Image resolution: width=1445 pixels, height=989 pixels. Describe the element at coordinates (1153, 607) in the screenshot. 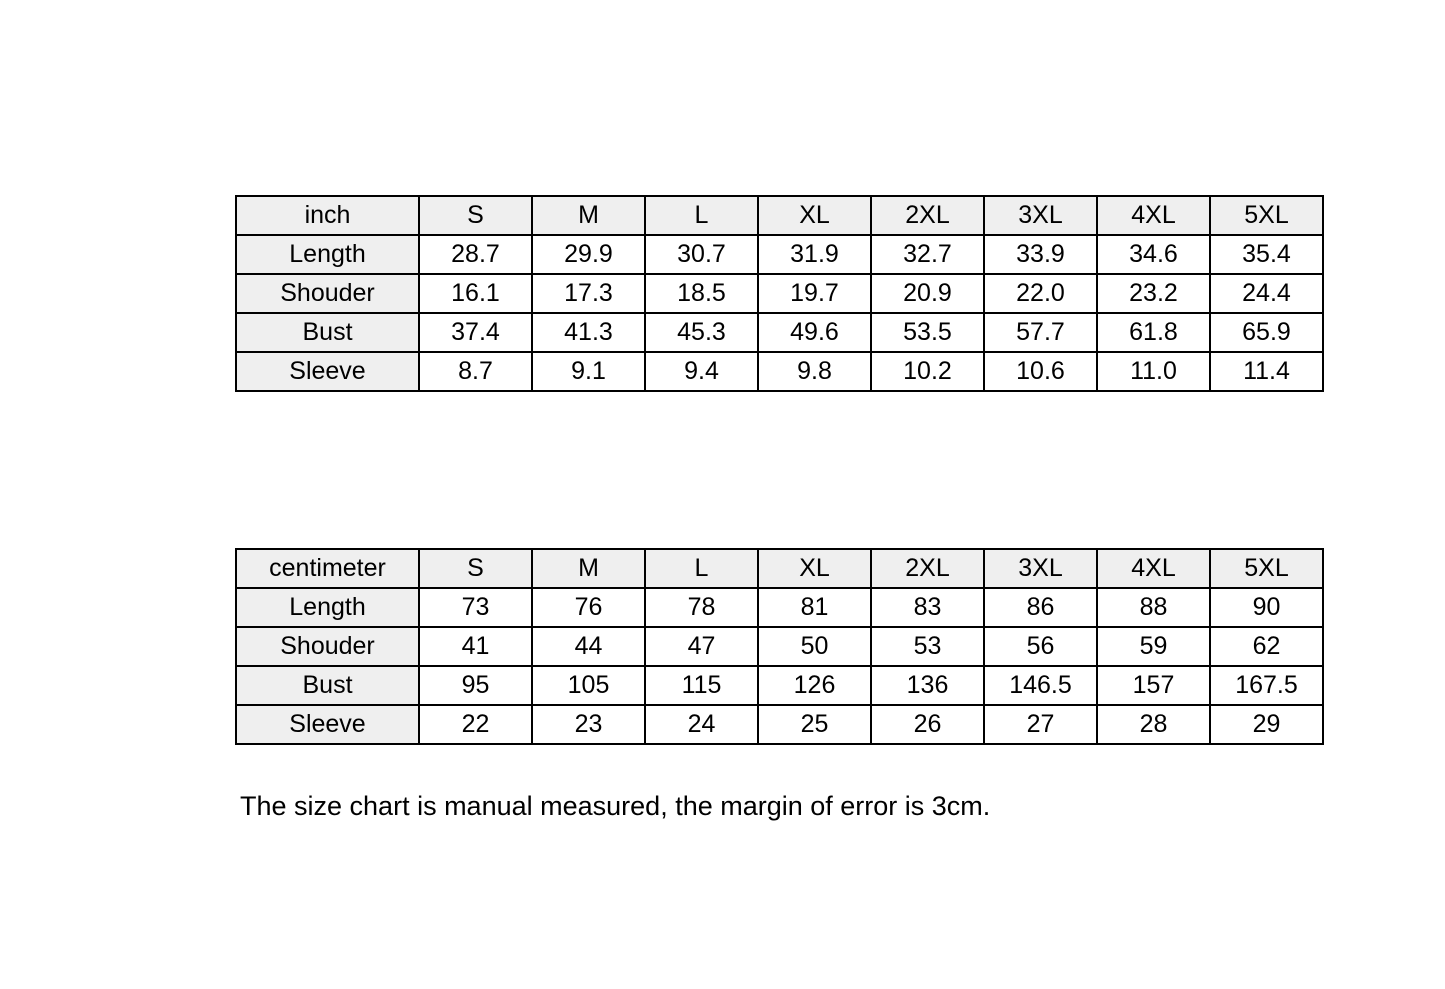

I see `value-cell: 88` at that location.